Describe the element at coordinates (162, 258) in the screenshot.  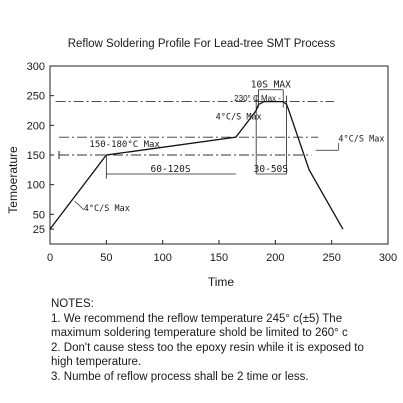
I see `x-tick-label: 100` at that location.